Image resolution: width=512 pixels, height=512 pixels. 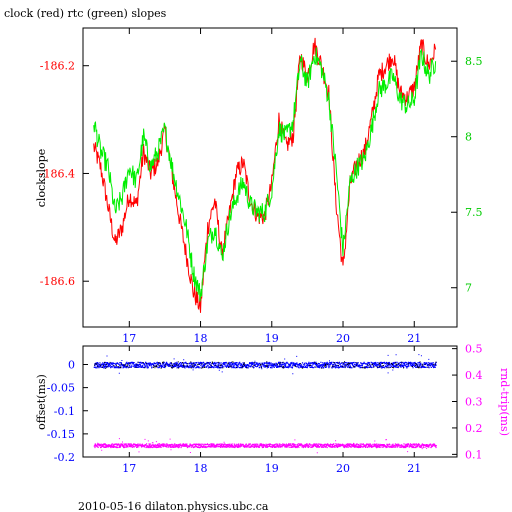 What do you see at coordinates (85, 13) in the screenshot?
I see `chart-title: clock (red) rtc (green) slopes` at bounding box center [85, 13].